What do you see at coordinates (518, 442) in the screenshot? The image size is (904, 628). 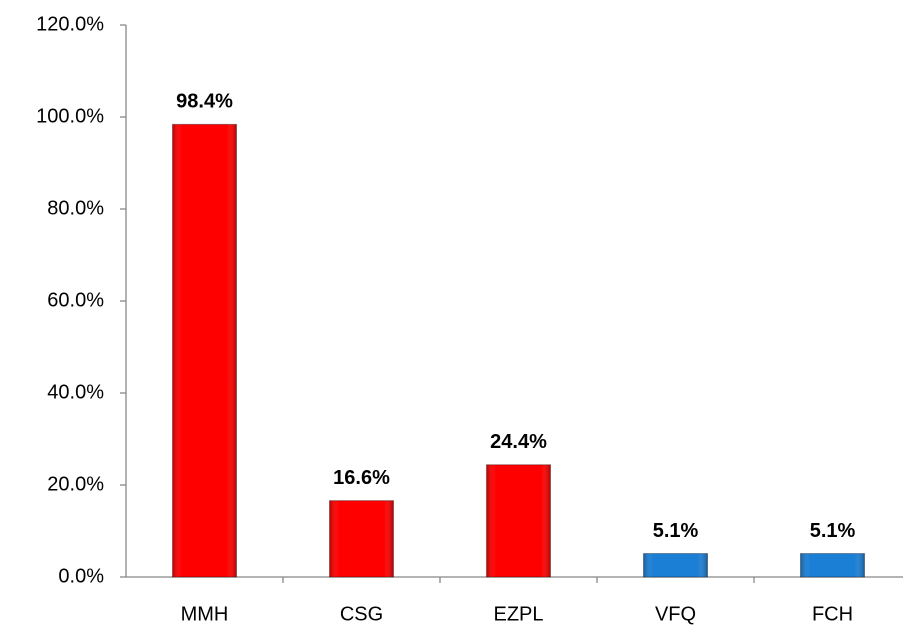 I see `data-label: 24.4%` at bounding box center [518, 442].